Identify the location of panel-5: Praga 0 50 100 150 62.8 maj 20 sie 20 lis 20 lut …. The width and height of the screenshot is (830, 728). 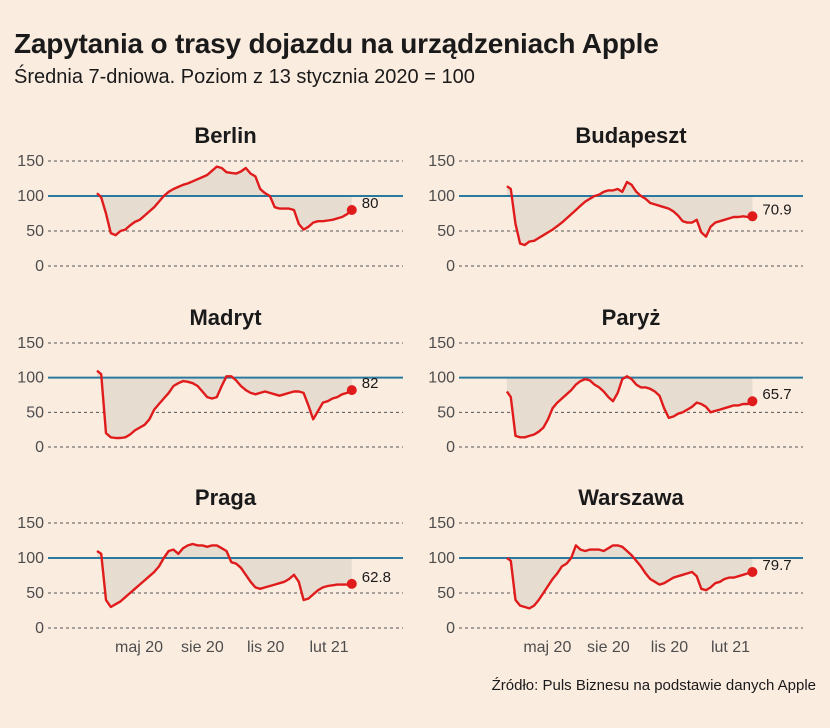
(210, 570).